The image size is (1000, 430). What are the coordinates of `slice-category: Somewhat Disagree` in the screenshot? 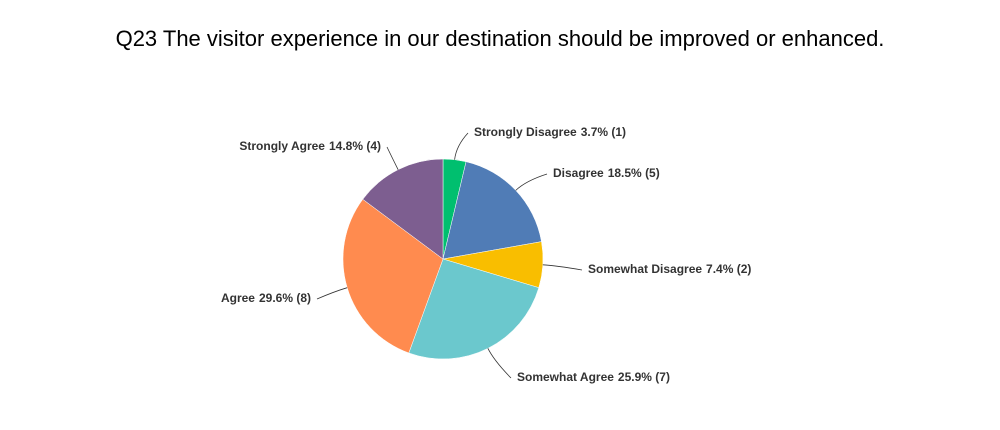 It's located at (645, 269).